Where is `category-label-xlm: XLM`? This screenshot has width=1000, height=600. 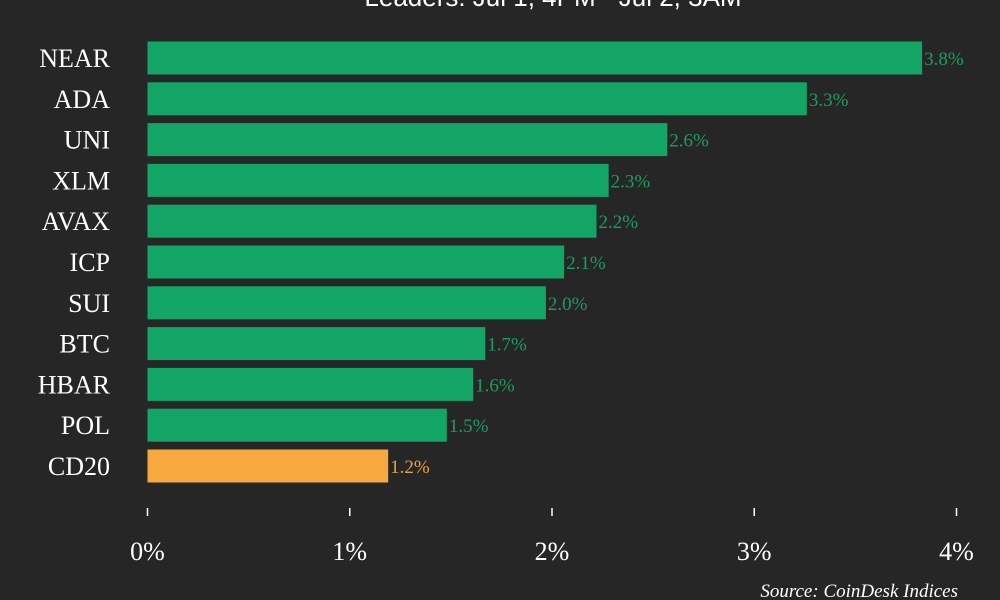
category-label-xlm: XLM is located at coordinates (81, 180).